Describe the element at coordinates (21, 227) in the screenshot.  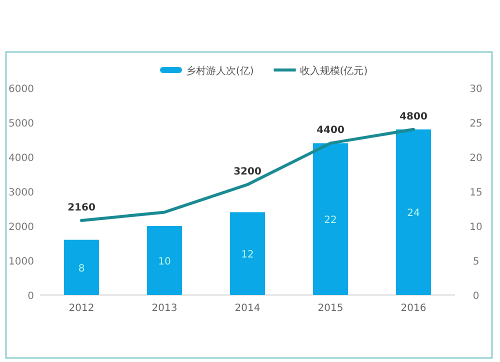
I see `y-tick-label: 2000` at that location.